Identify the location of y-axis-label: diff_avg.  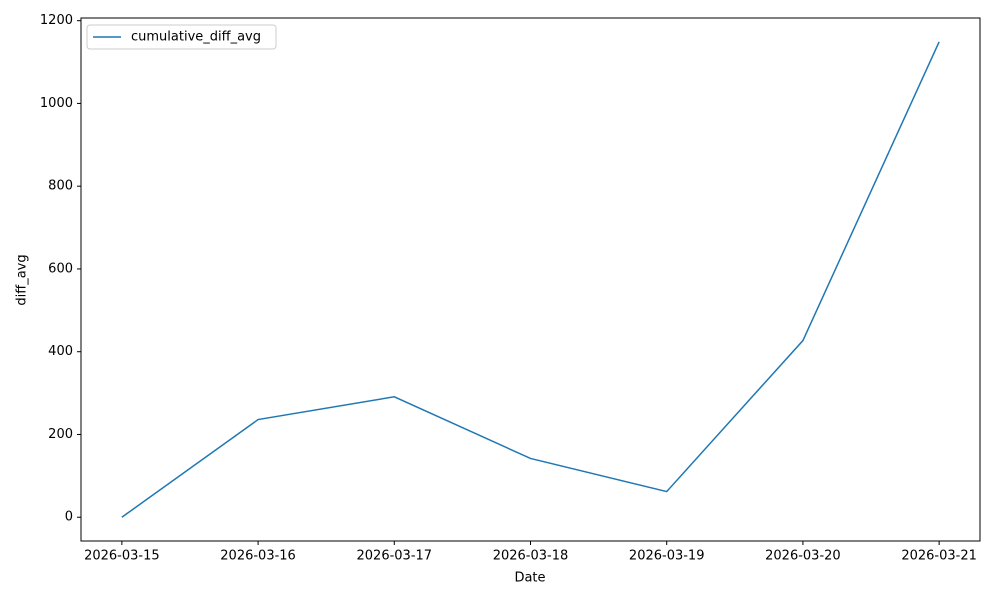
(22, 279).